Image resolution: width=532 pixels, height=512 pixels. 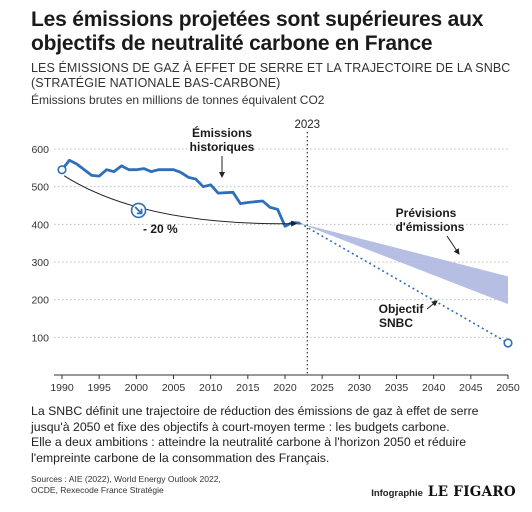 I want to click on forecast-band, so click(x=403, y=264).